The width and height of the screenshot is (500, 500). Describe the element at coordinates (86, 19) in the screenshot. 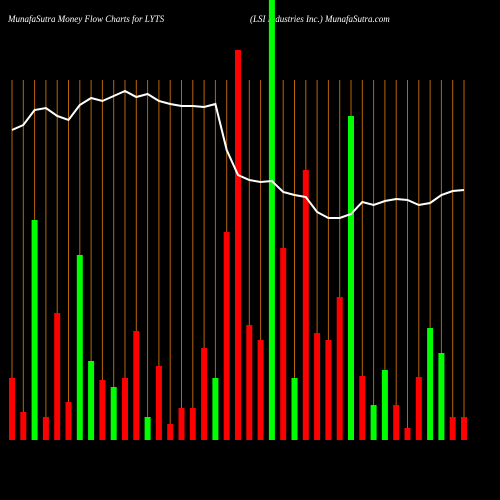

I see `chart-title: MunafaSutra Money Flow Charts for LYTS` at that location.